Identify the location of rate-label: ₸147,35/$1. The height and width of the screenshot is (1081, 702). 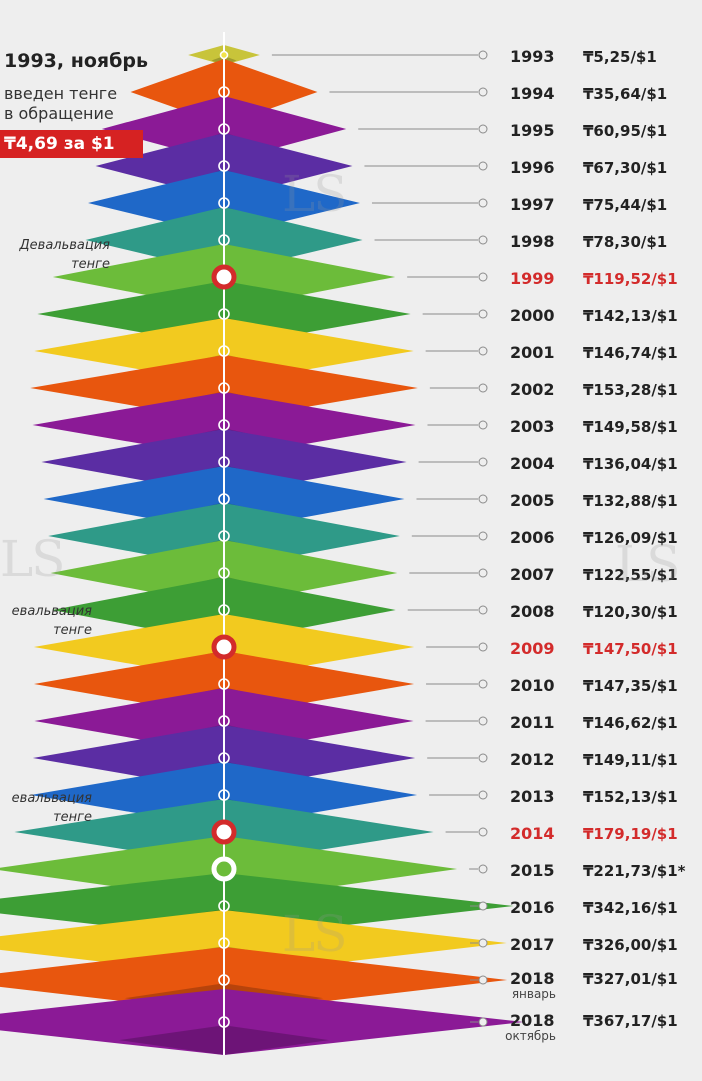
(630, 686).